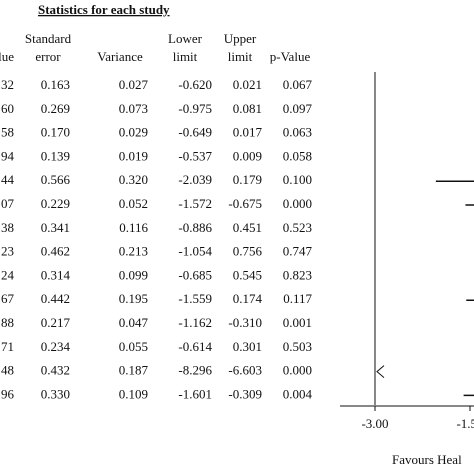  I want to click on table-cell: -0.685, so click(195, 274).